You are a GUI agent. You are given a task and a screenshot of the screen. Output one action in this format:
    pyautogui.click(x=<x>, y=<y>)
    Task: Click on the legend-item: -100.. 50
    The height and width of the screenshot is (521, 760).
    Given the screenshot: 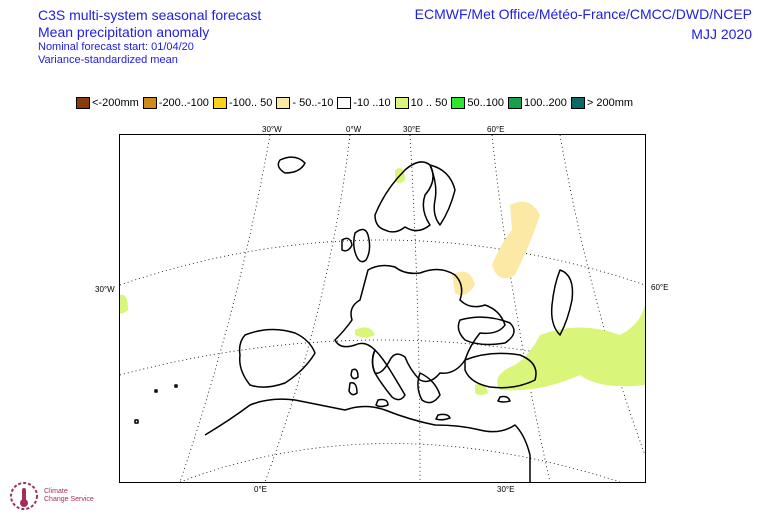 What is the action you would take?
    pyautogui.click(x=242, y=103)
    